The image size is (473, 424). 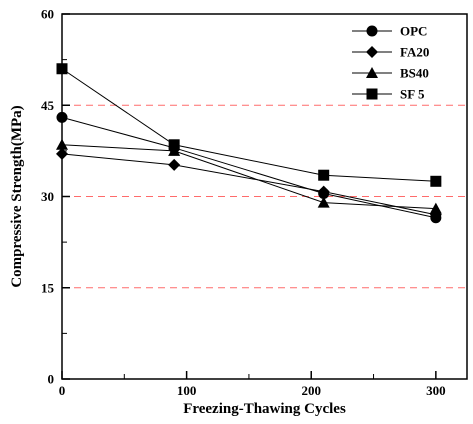 I want to click on y-tick-label-15: 15, so click(x=48, y=287).